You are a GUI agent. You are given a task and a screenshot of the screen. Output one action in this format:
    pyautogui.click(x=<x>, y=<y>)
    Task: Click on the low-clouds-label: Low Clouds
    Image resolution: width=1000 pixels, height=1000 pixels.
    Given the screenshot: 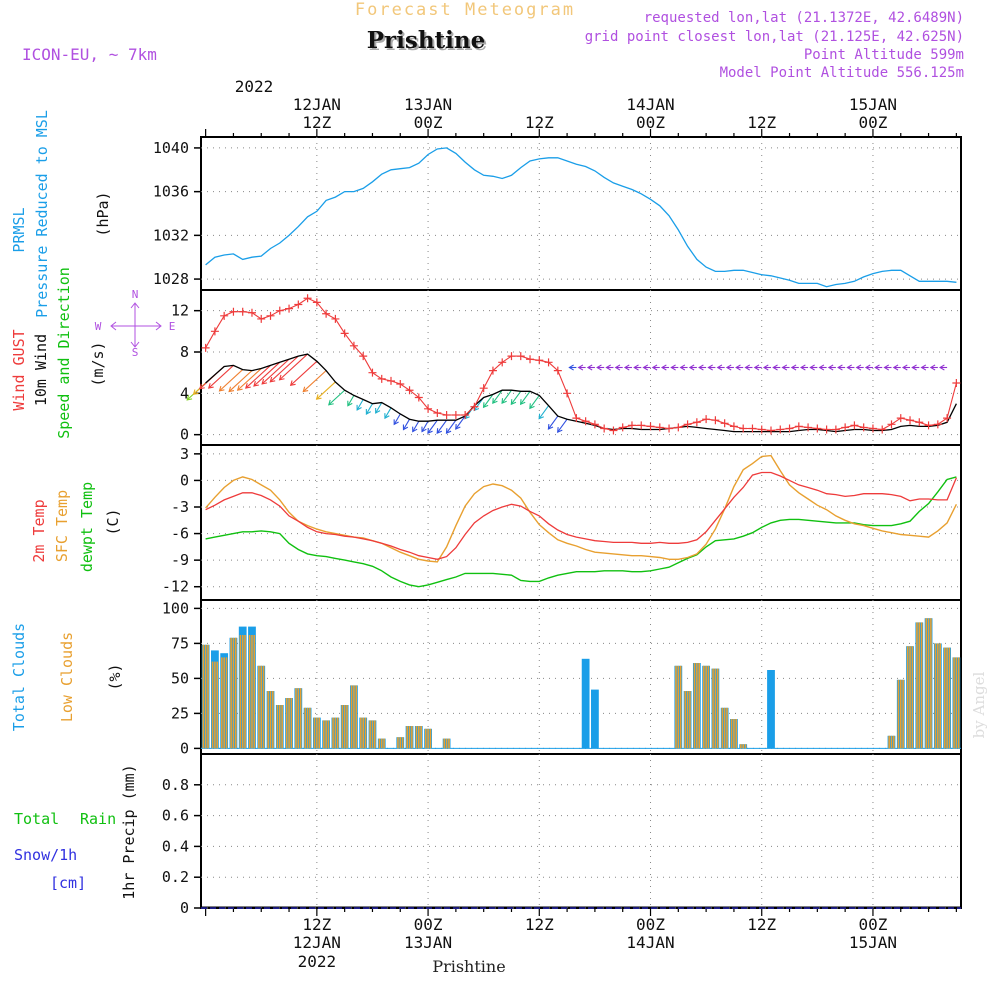 What is the action you would take?
    pyautogui.click(x=67, y=677)
    